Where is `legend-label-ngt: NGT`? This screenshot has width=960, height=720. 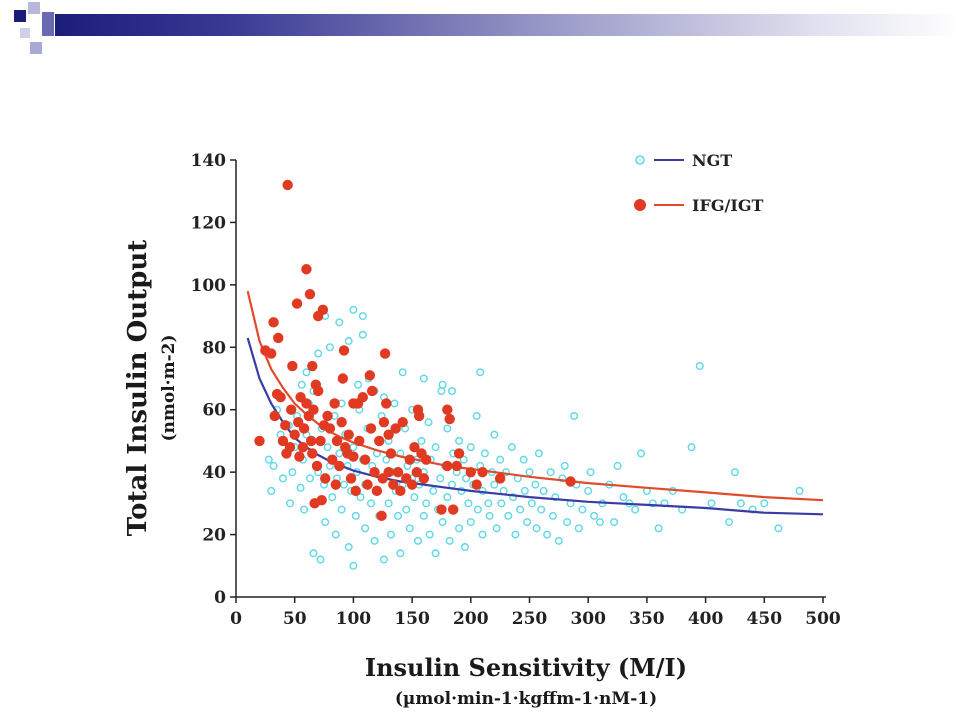
legend-label-ngt: NGT is located at coordinates (712, 160).